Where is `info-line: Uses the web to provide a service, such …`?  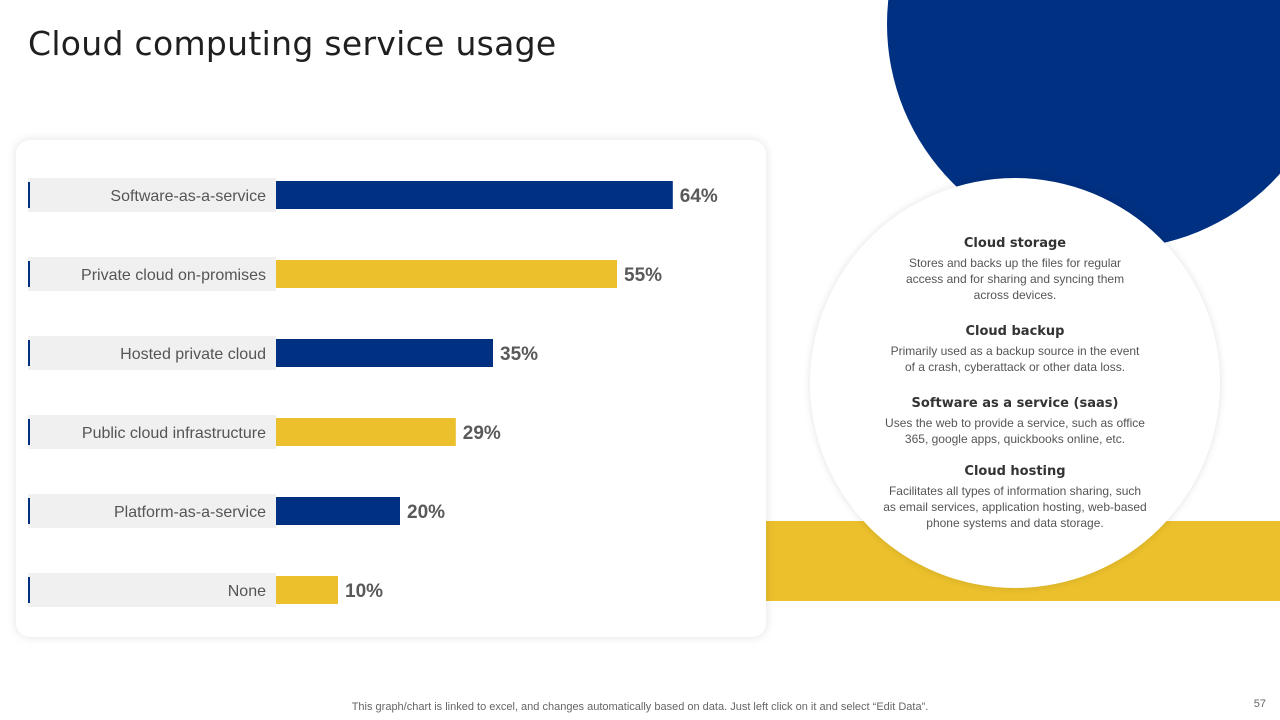
info-line: Uses the web to provide a service, such … is located at coordinates (1015, 423).